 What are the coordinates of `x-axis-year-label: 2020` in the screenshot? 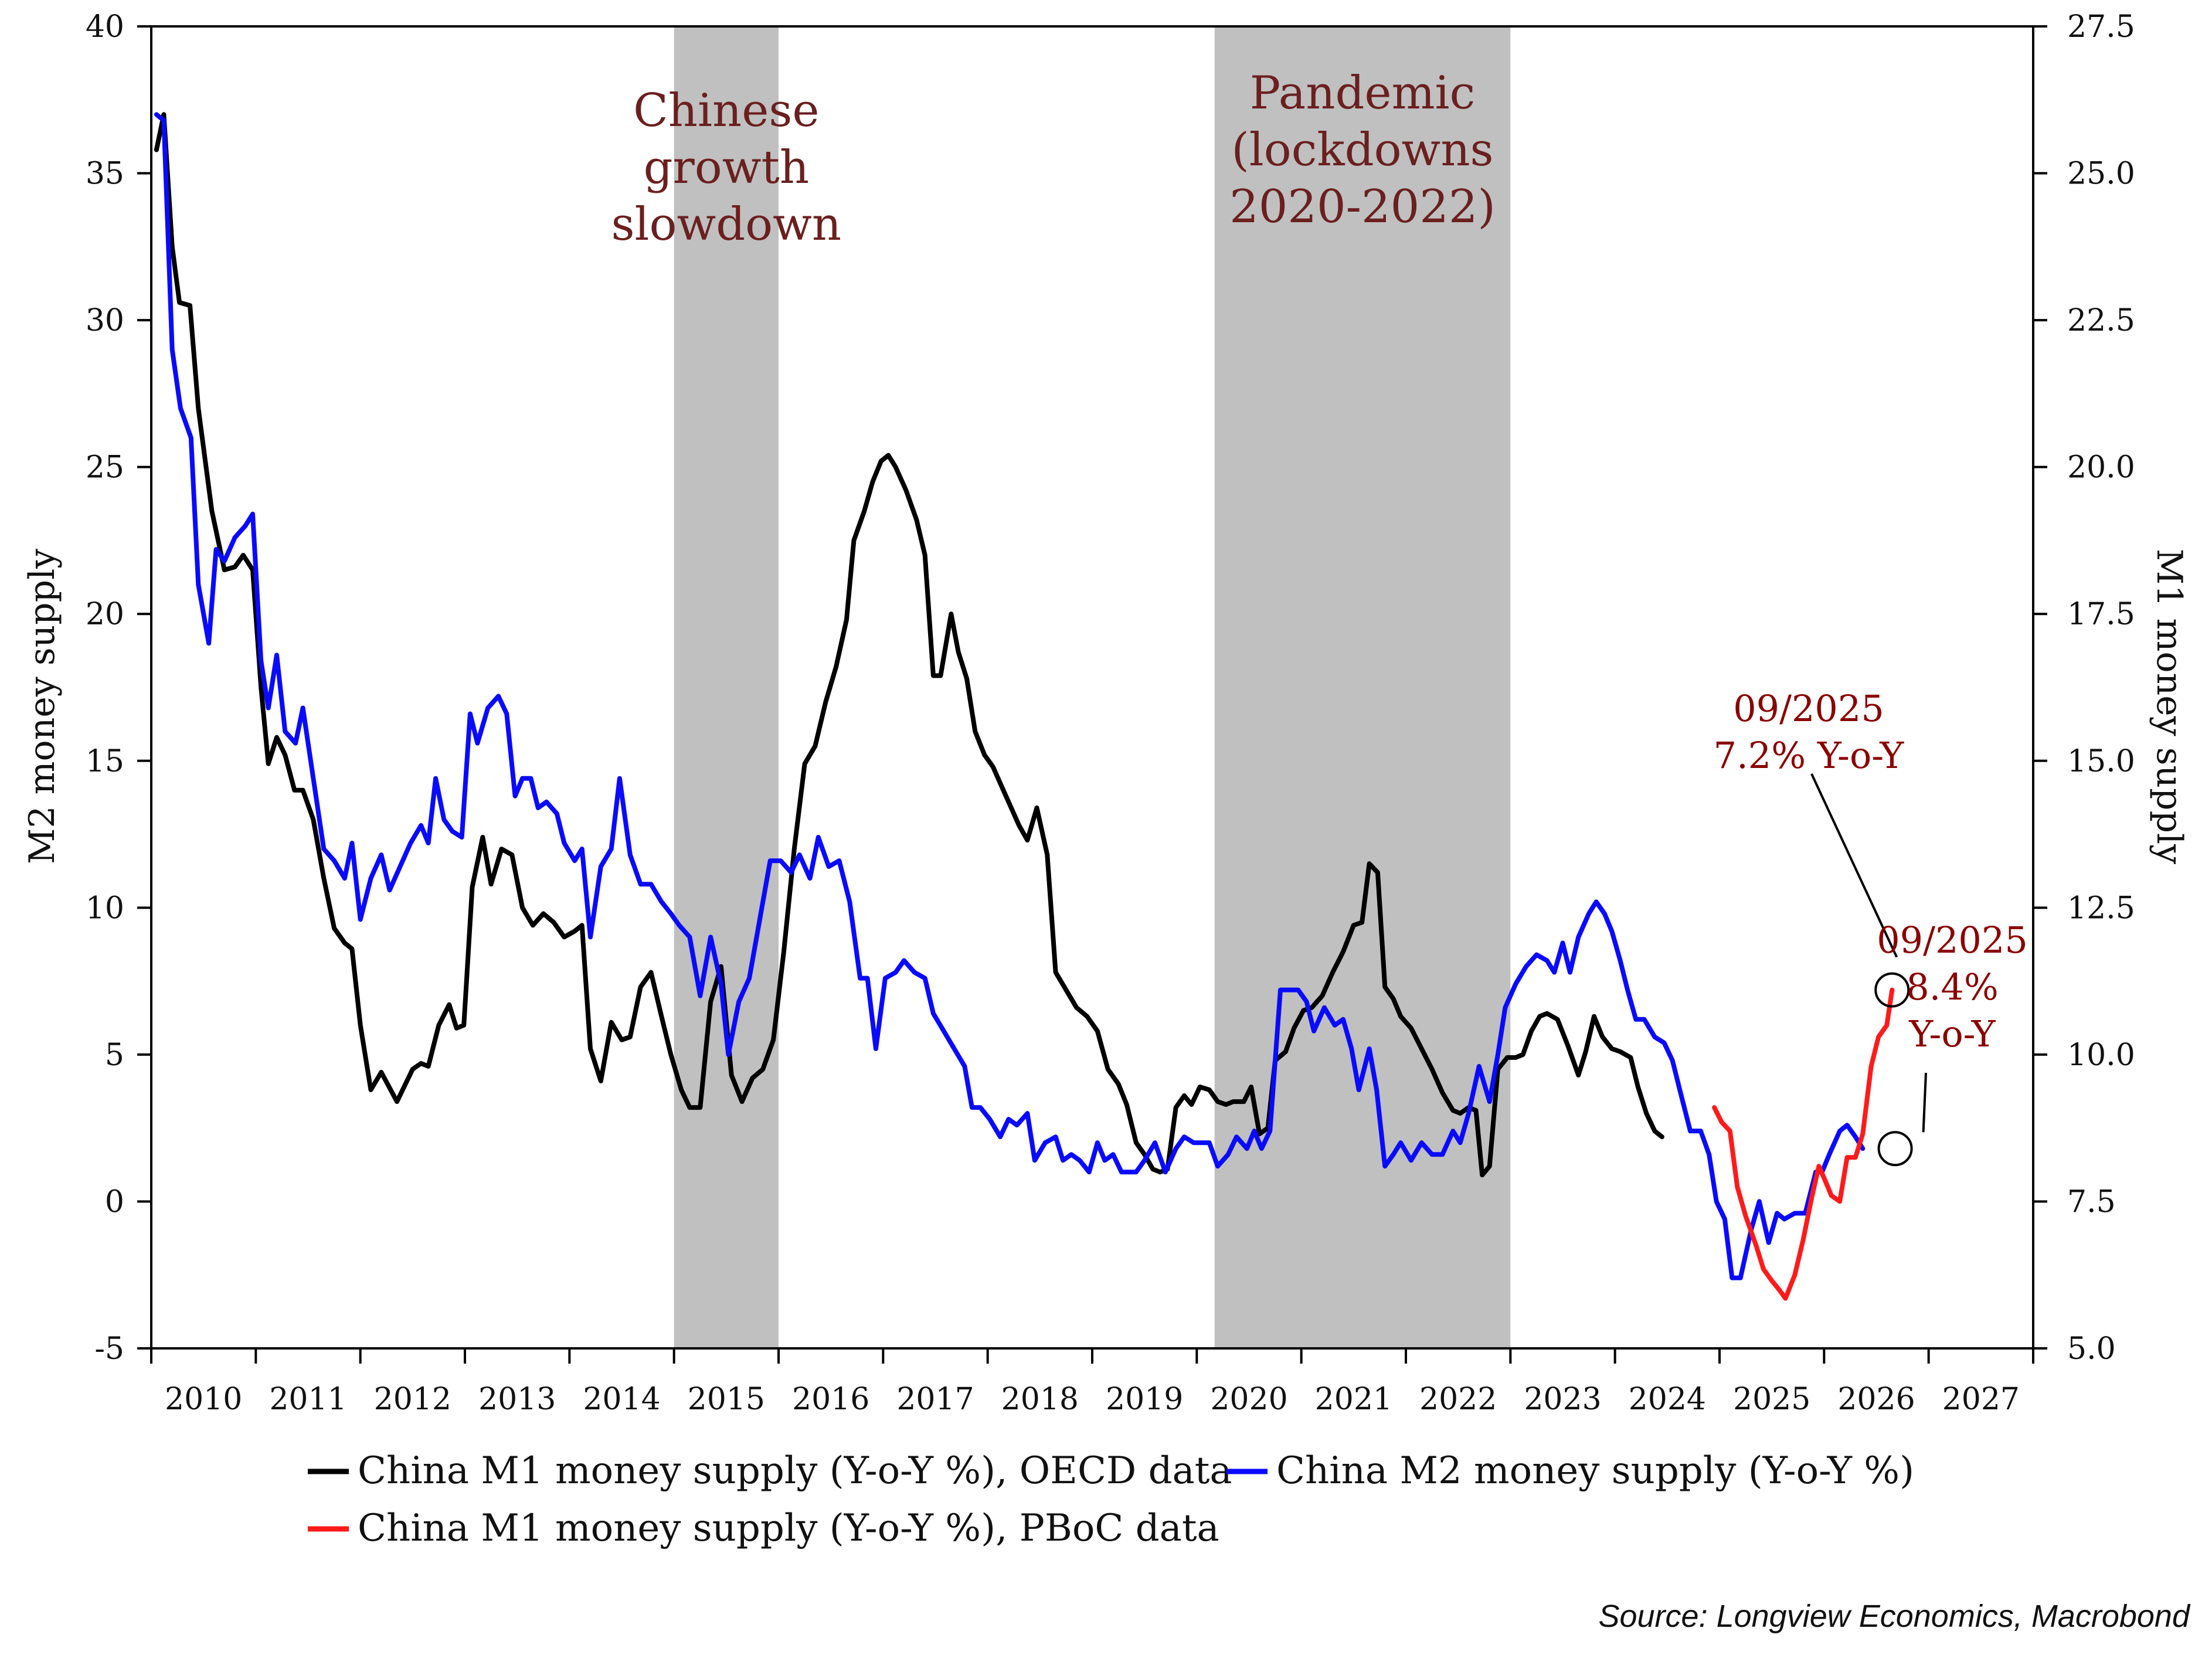 It's located at (1248, 1400).